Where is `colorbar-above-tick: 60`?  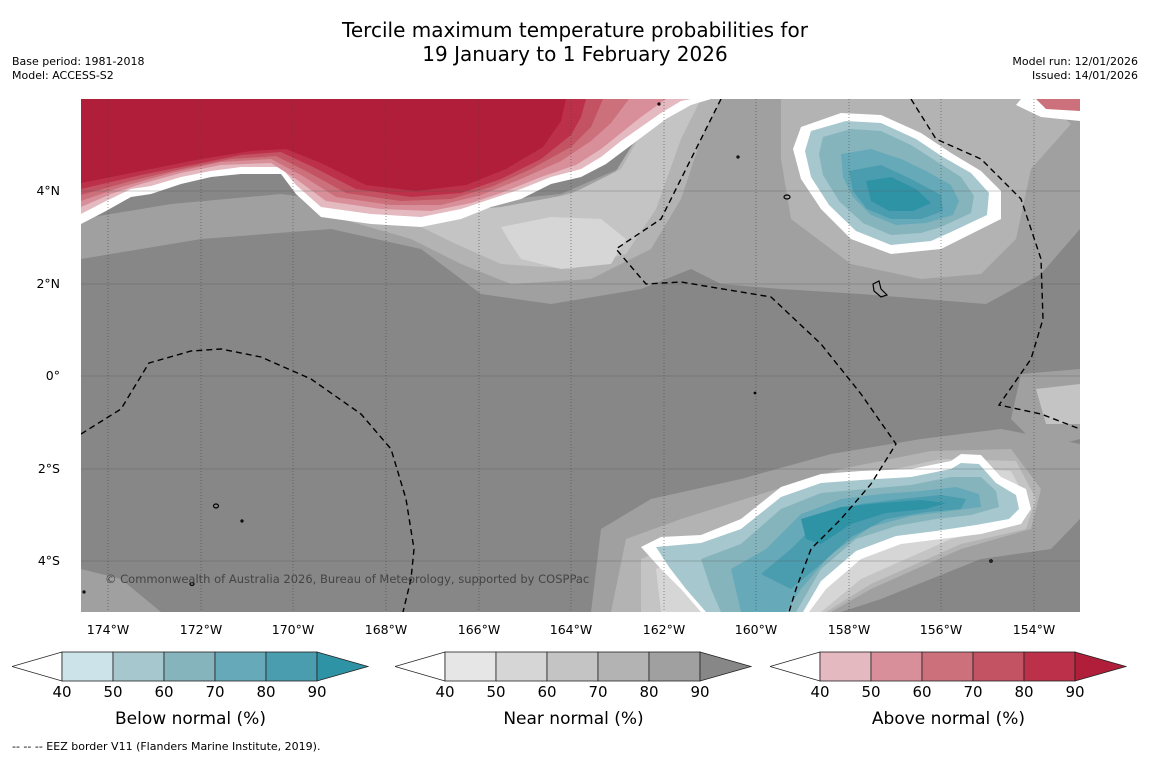
colorbar-above-tick: 60 is located at coordinates (922, 692).